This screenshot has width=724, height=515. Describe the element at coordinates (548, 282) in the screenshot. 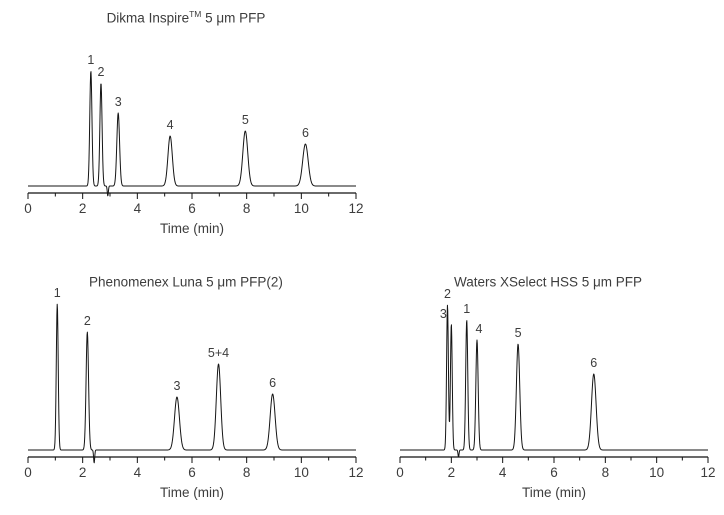

I see `chart-title-text: Waters XSelect HSS 5 μm PFP` at that location.